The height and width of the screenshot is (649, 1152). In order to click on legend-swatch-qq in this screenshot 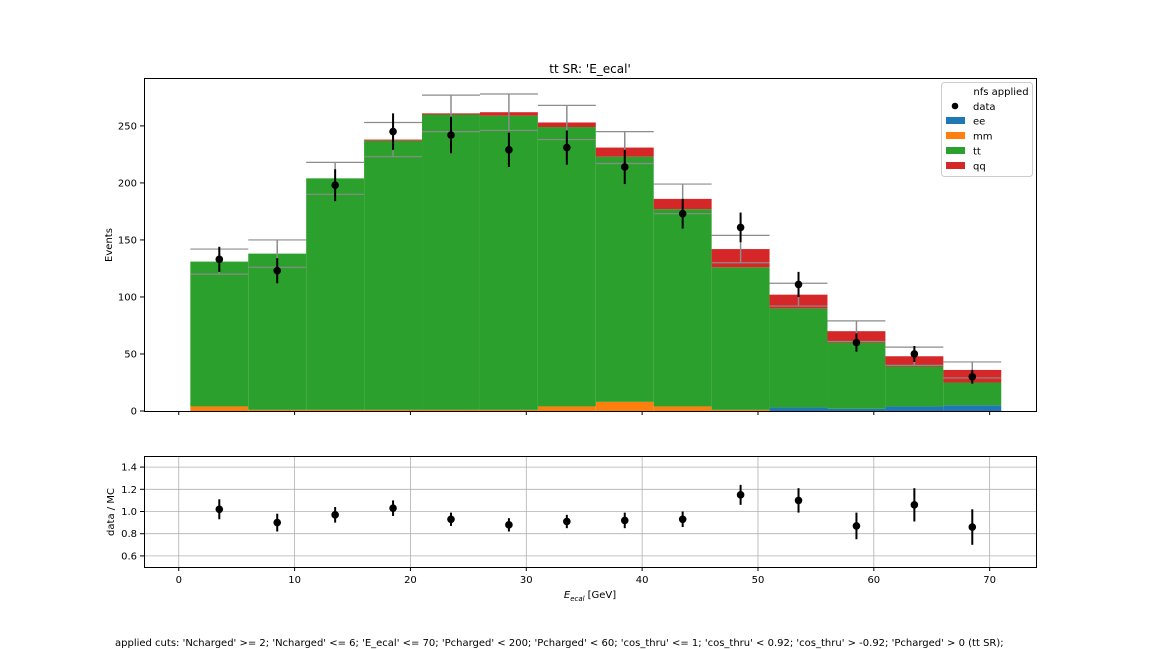, I will do `click(955, 165)`.